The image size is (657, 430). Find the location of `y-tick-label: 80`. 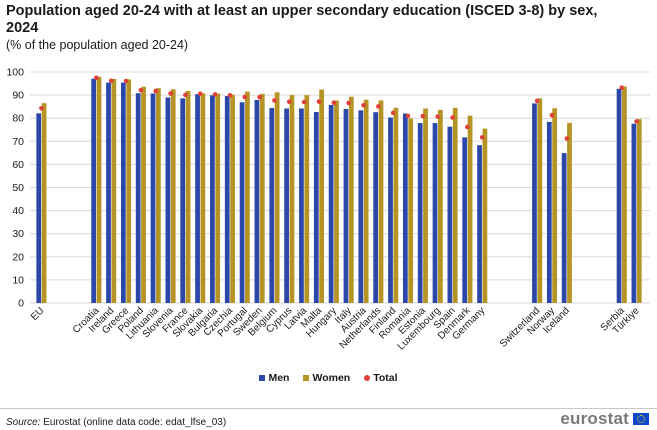

y-tick-label: 80 is located at coordinates (18, 119).